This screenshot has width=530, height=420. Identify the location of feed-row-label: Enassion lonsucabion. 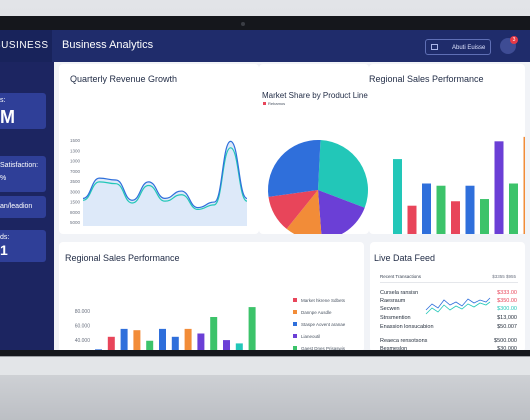
(407, 327).